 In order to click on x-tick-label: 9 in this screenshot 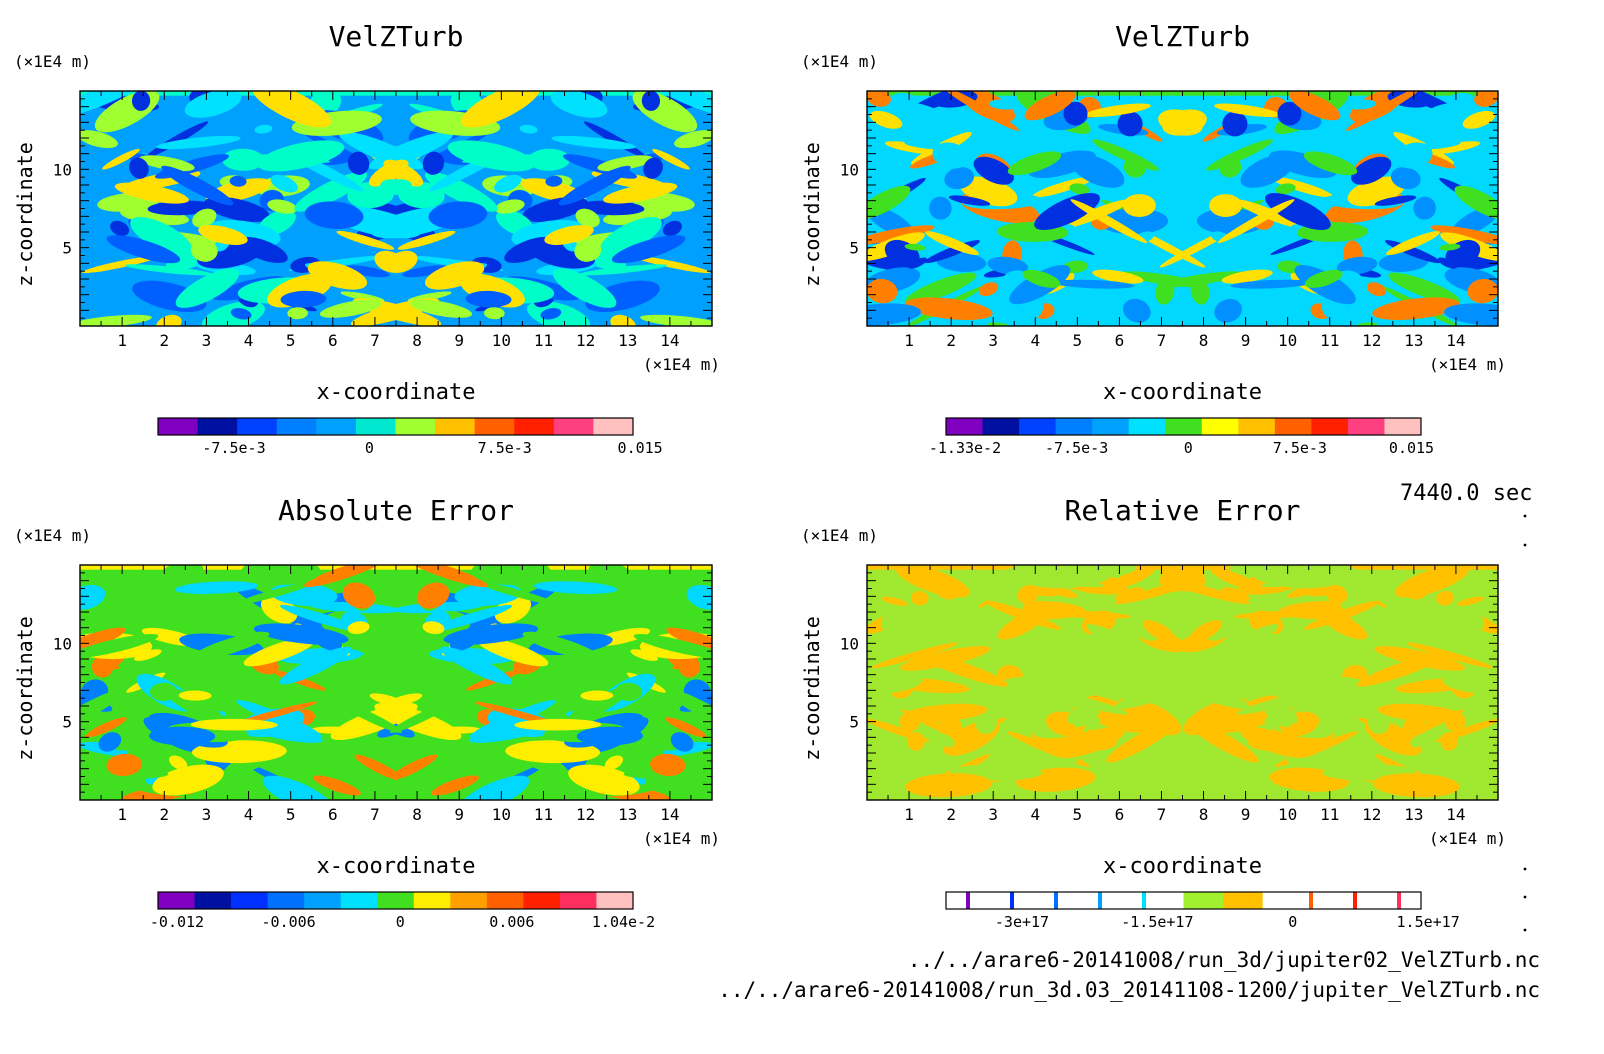, I will do `click(1246, 340)`.